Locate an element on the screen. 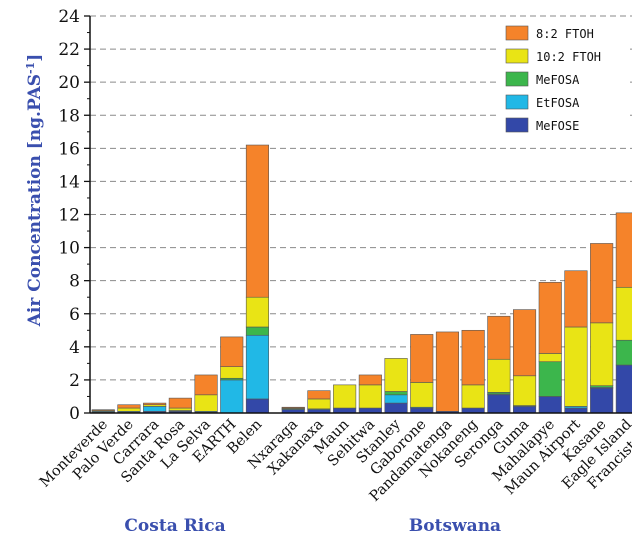 The height and width of the screenshot is (541, 632). bar-segment-8-2-ftoh-santa-rosa is located at coordinates (180, 403).